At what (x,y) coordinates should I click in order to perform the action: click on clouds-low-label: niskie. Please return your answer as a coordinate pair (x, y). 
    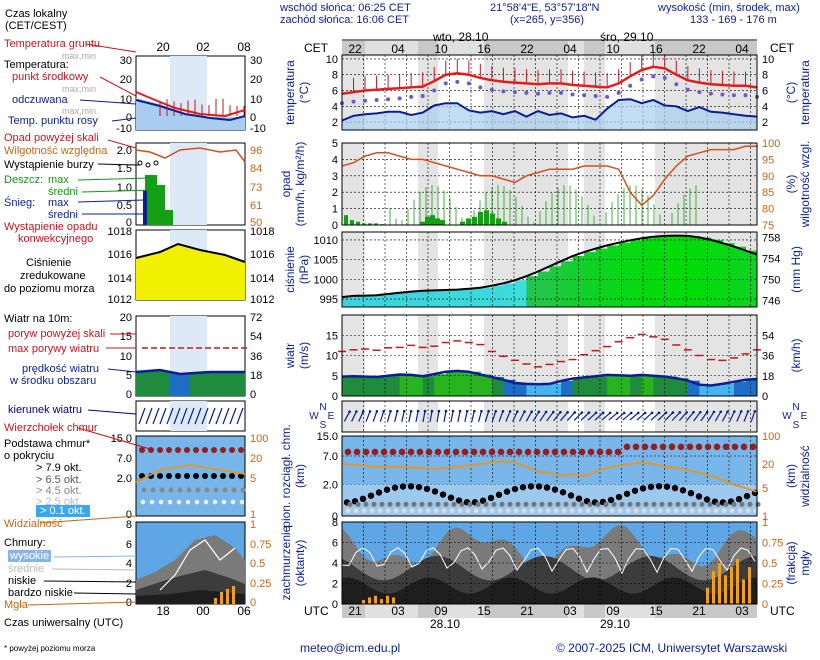
    Looking at the image, I should click on (22, 581).